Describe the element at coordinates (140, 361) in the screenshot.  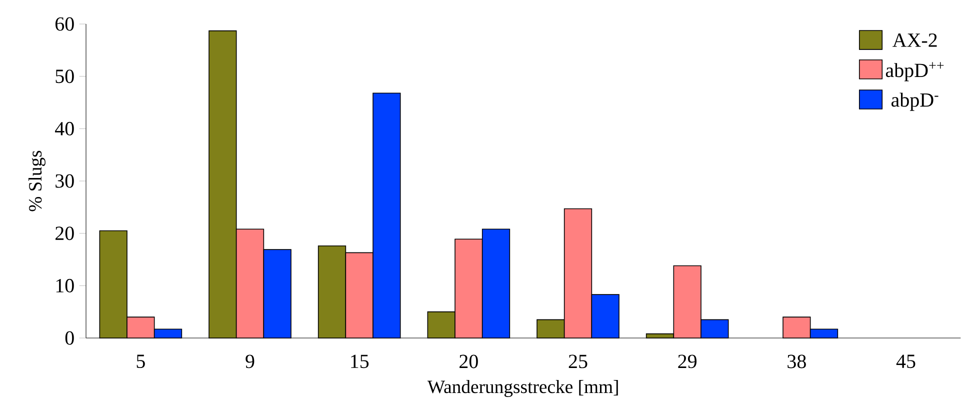
I see `x-tick-label: 5` at that location.